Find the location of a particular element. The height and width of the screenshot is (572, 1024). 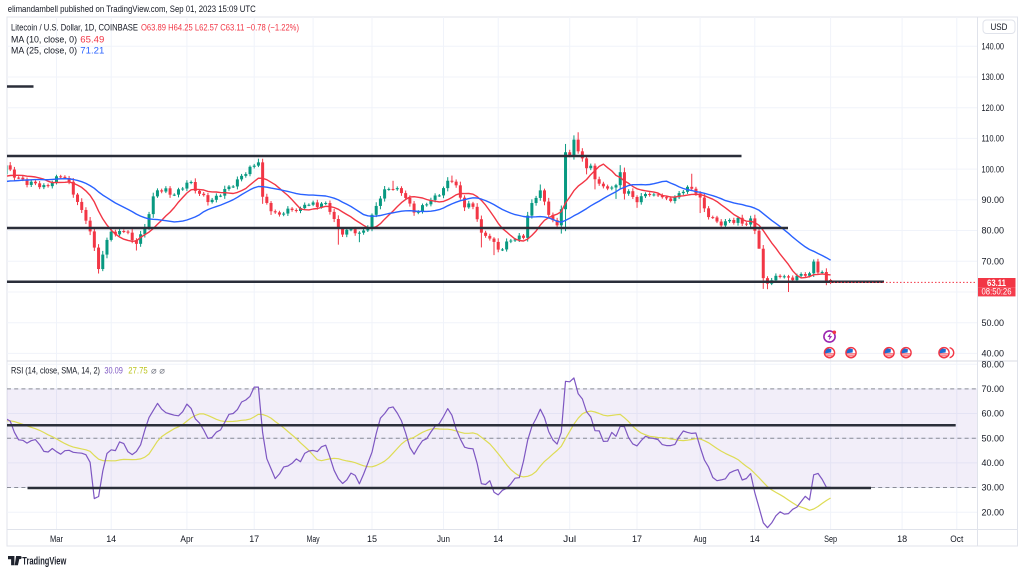

svg-text: 65.49 is located at coordinates (92, 39).